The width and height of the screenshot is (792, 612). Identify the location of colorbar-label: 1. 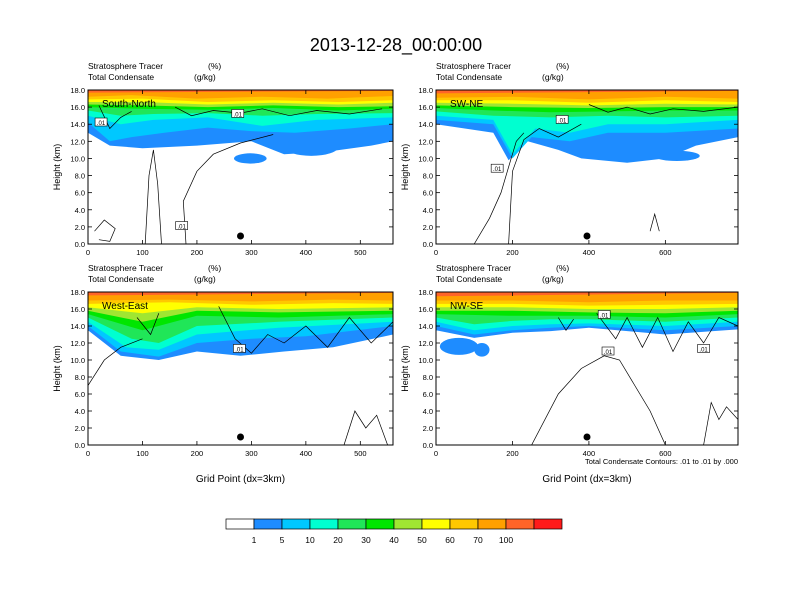
(254, 540).